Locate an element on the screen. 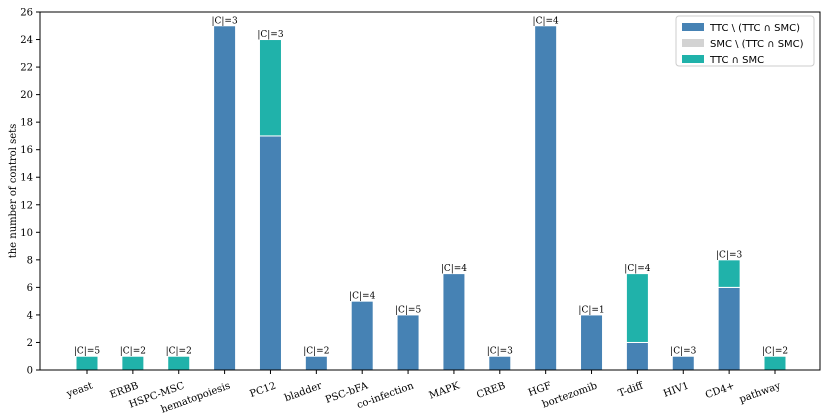 Image resolution: width=830 pixels, height=416 pixels. x-tick-label: bladder is located at coordinates (303, 392).